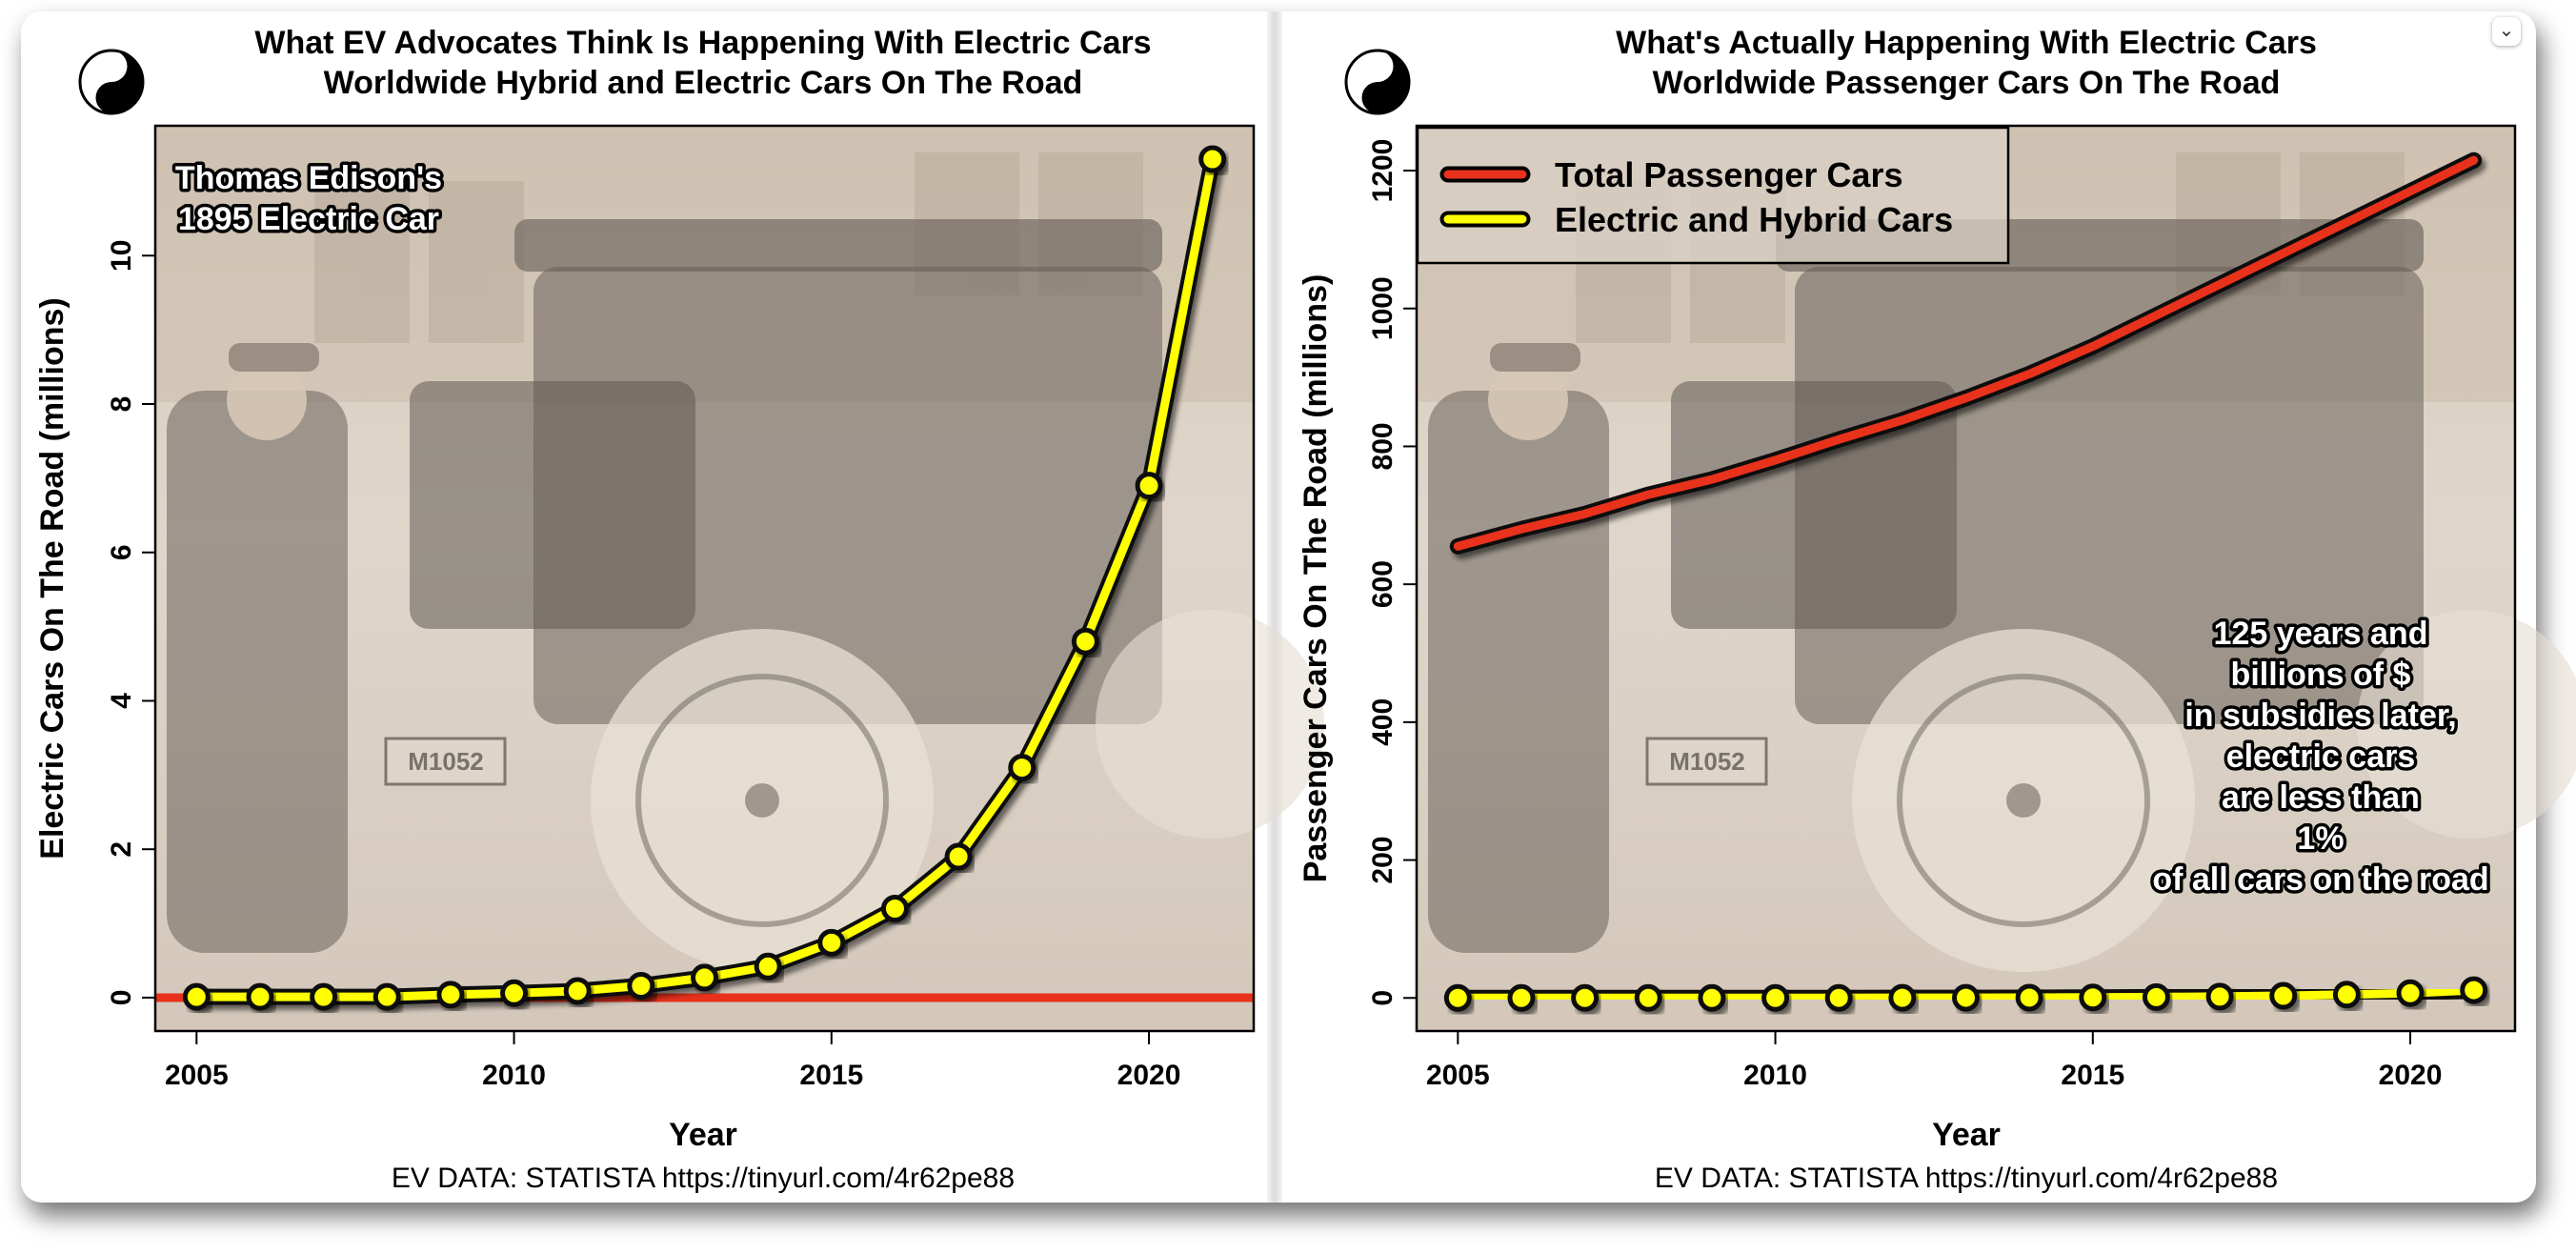 This screenshot has width=2576, height=1254. I want to click on y-tick-label: 2, so click(121, 850).